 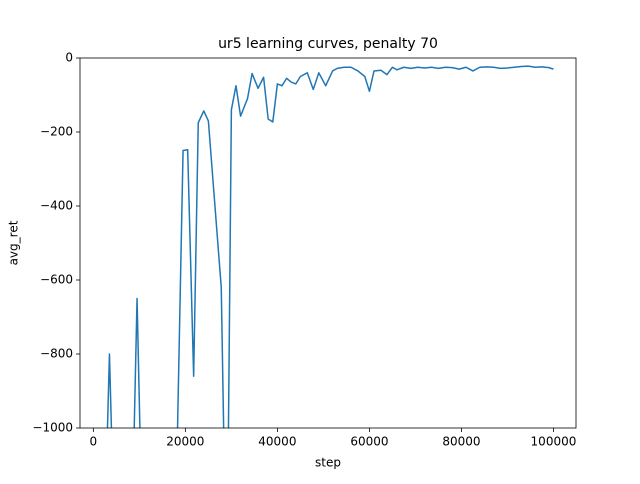 What do you see at coordinates (56, 280) in the screenshot?
I see `y-tick-label: −600` at bounding box center [56, 280].